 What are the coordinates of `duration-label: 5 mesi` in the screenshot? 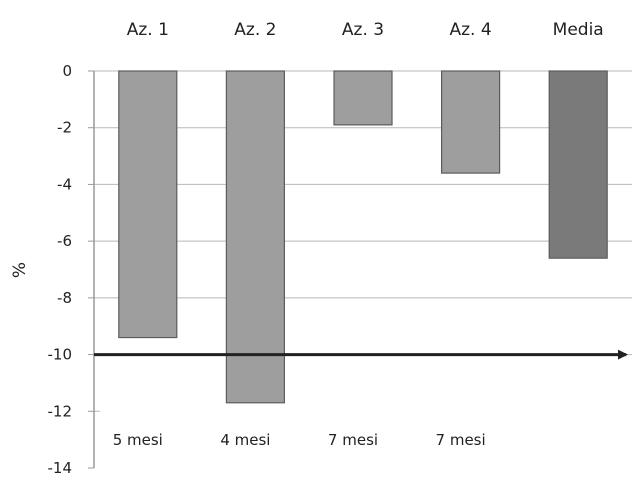 It's located at (138, 440).